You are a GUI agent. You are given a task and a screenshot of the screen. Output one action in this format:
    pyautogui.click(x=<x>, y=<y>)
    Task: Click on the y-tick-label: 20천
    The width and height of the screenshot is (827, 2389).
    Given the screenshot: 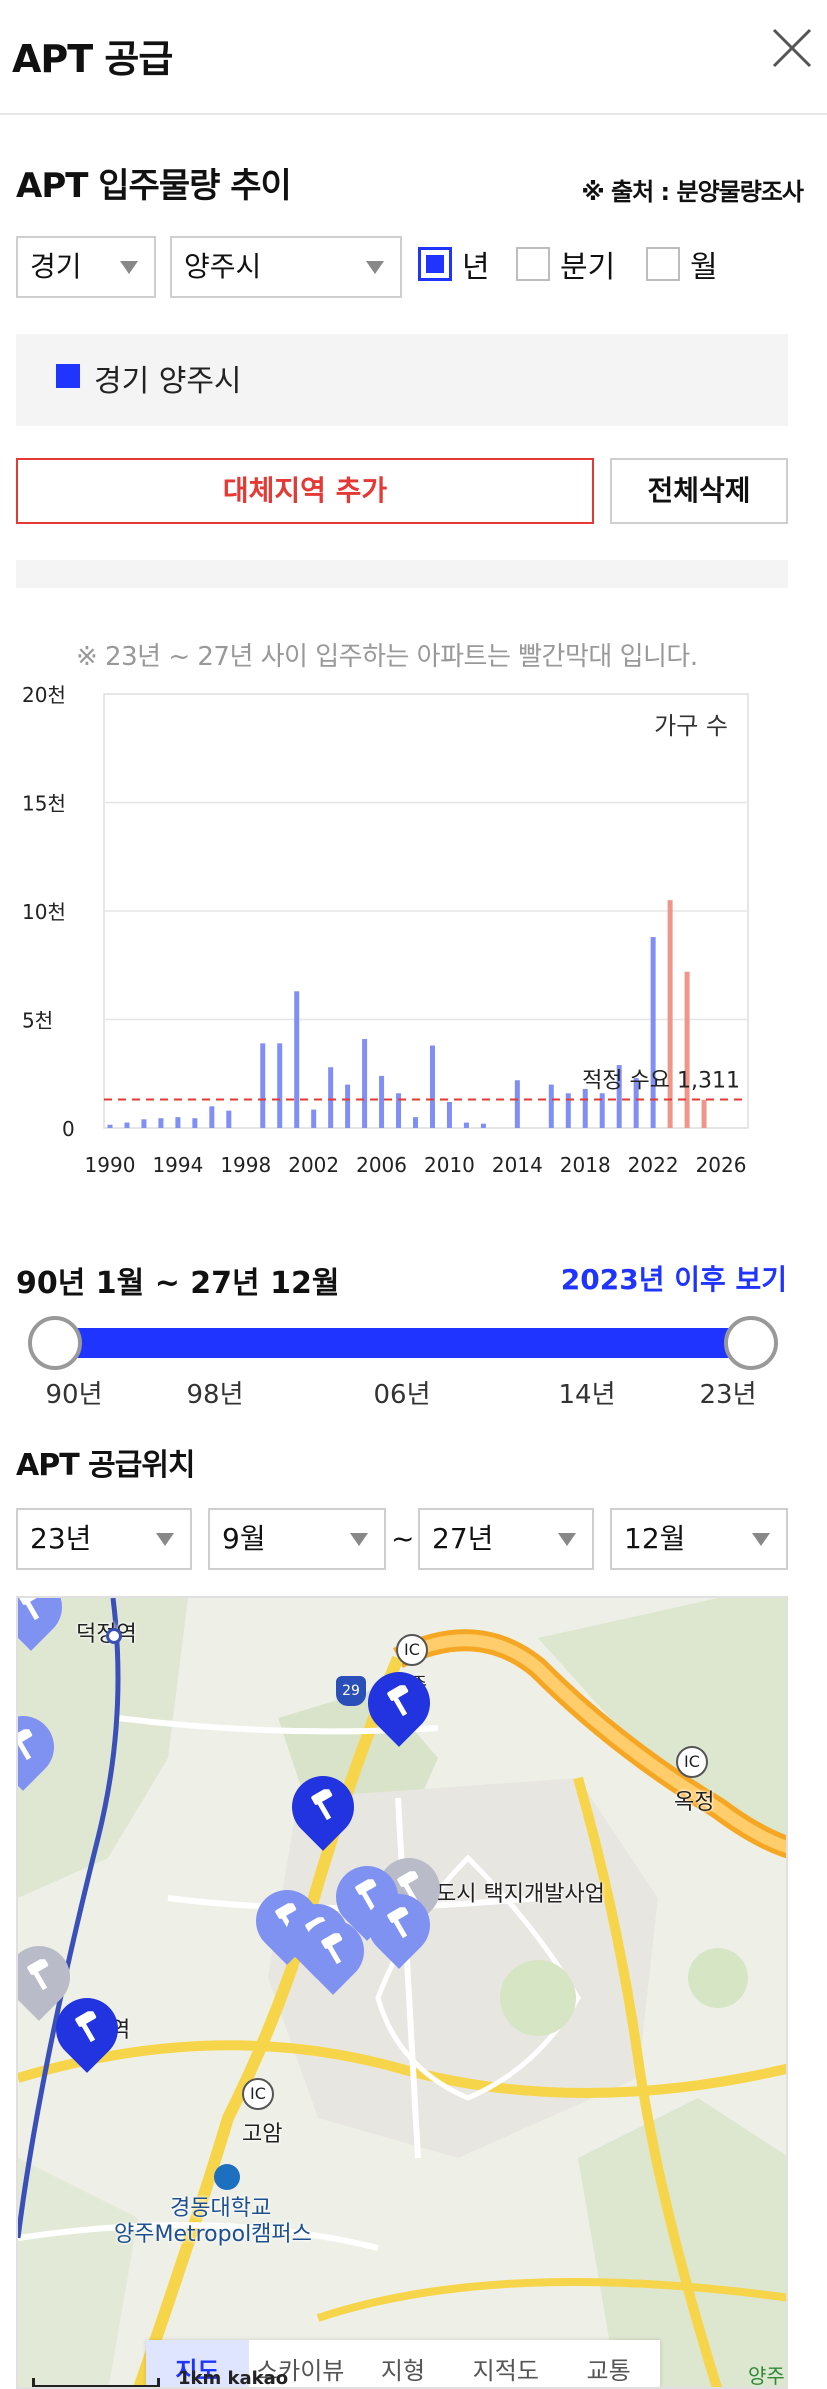 What is the action you would take?
    pyautogui.click(x=44, y=695)
    